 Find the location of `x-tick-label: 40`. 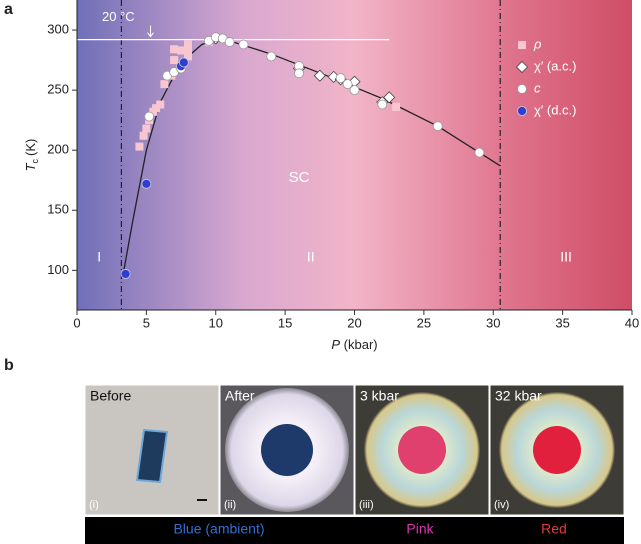

x-tick-label: 40 is located at coordinates (632, 322).